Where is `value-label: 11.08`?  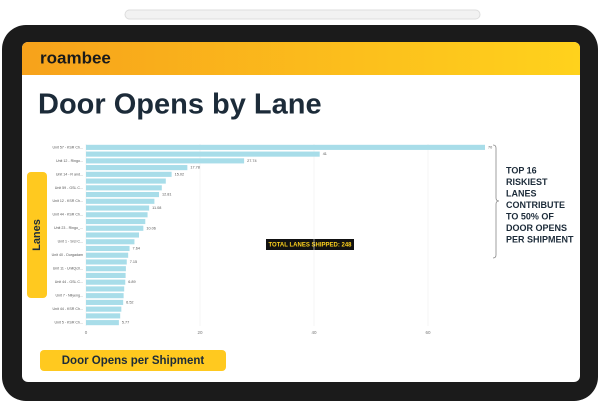 value-label: 11.08 is located at coordinates (156, 208).